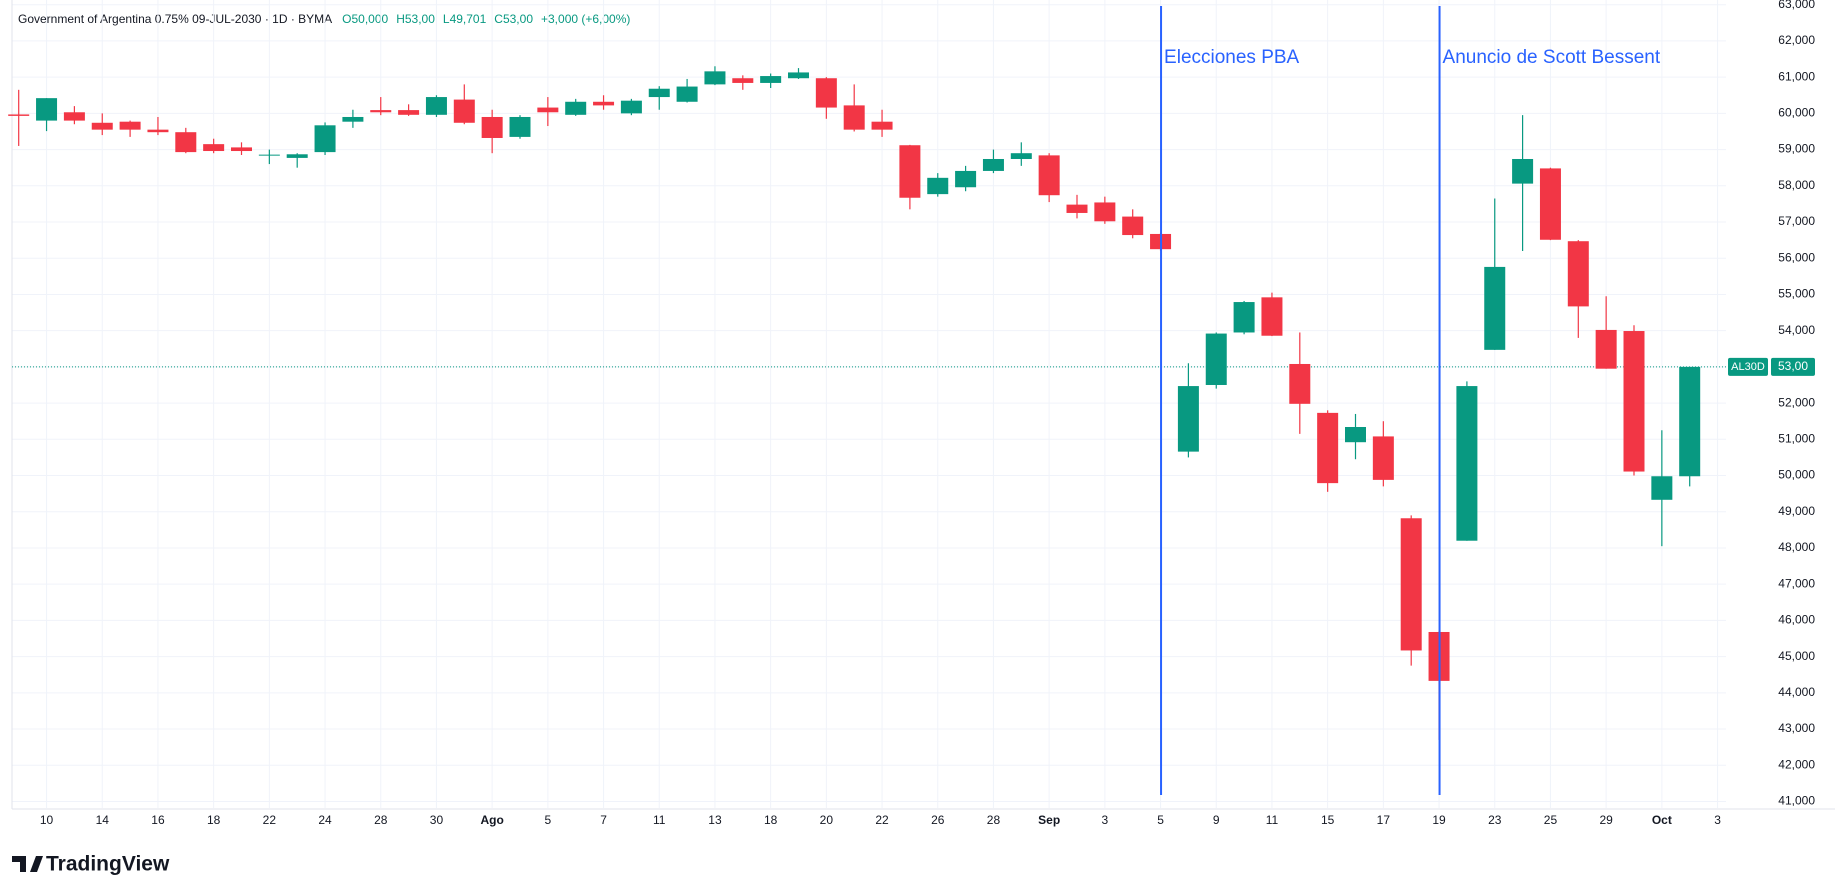 The height and width of the screenshot is (895, 1835). Describe the element at coordinates (1049, 820) in the screenshot. I see `x-tick-label: Sep` at that location.